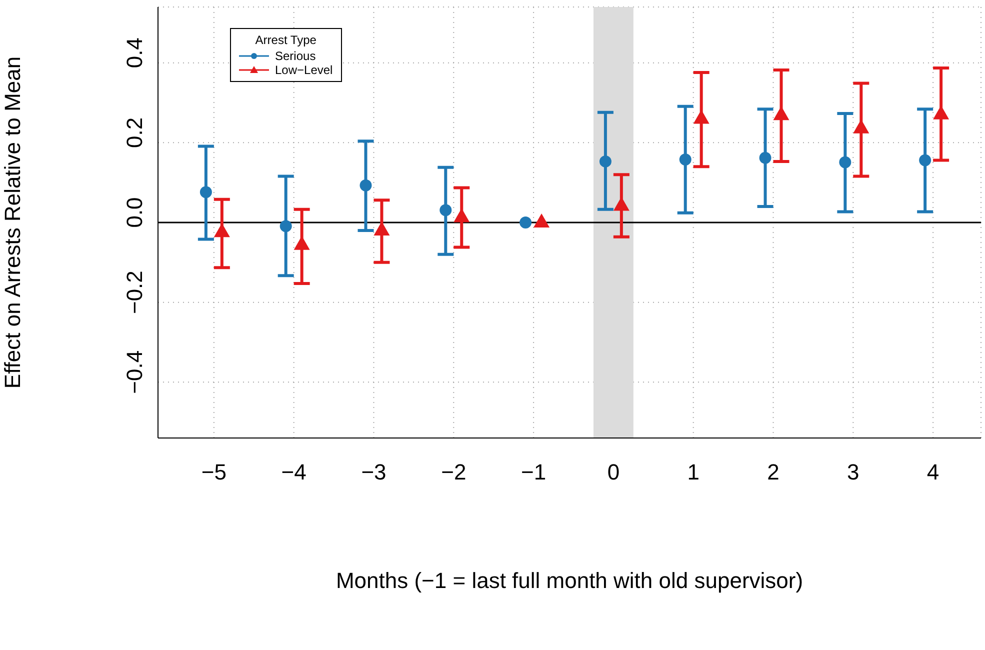 This screenshot has width=985, height=650. What do you see at coordinates (933, 472) in the screenshot?
I see `x-tick-label: 4` at bounding box center [933, 472].